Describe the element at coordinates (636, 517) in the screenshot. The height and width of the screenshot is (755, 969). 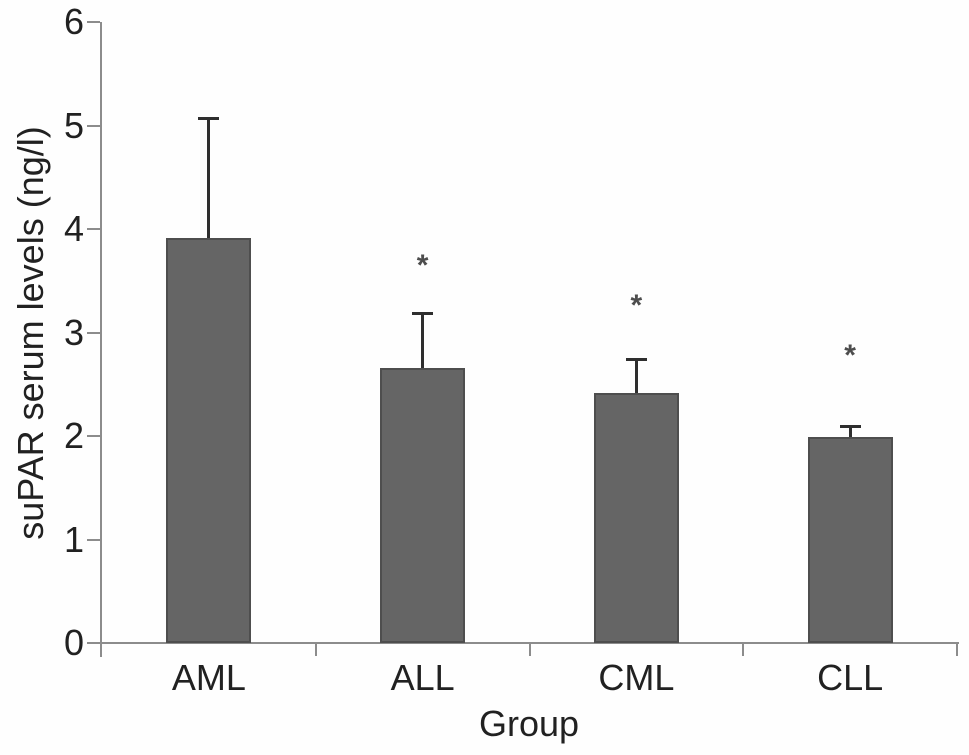
I see `bar-cml` at that location.